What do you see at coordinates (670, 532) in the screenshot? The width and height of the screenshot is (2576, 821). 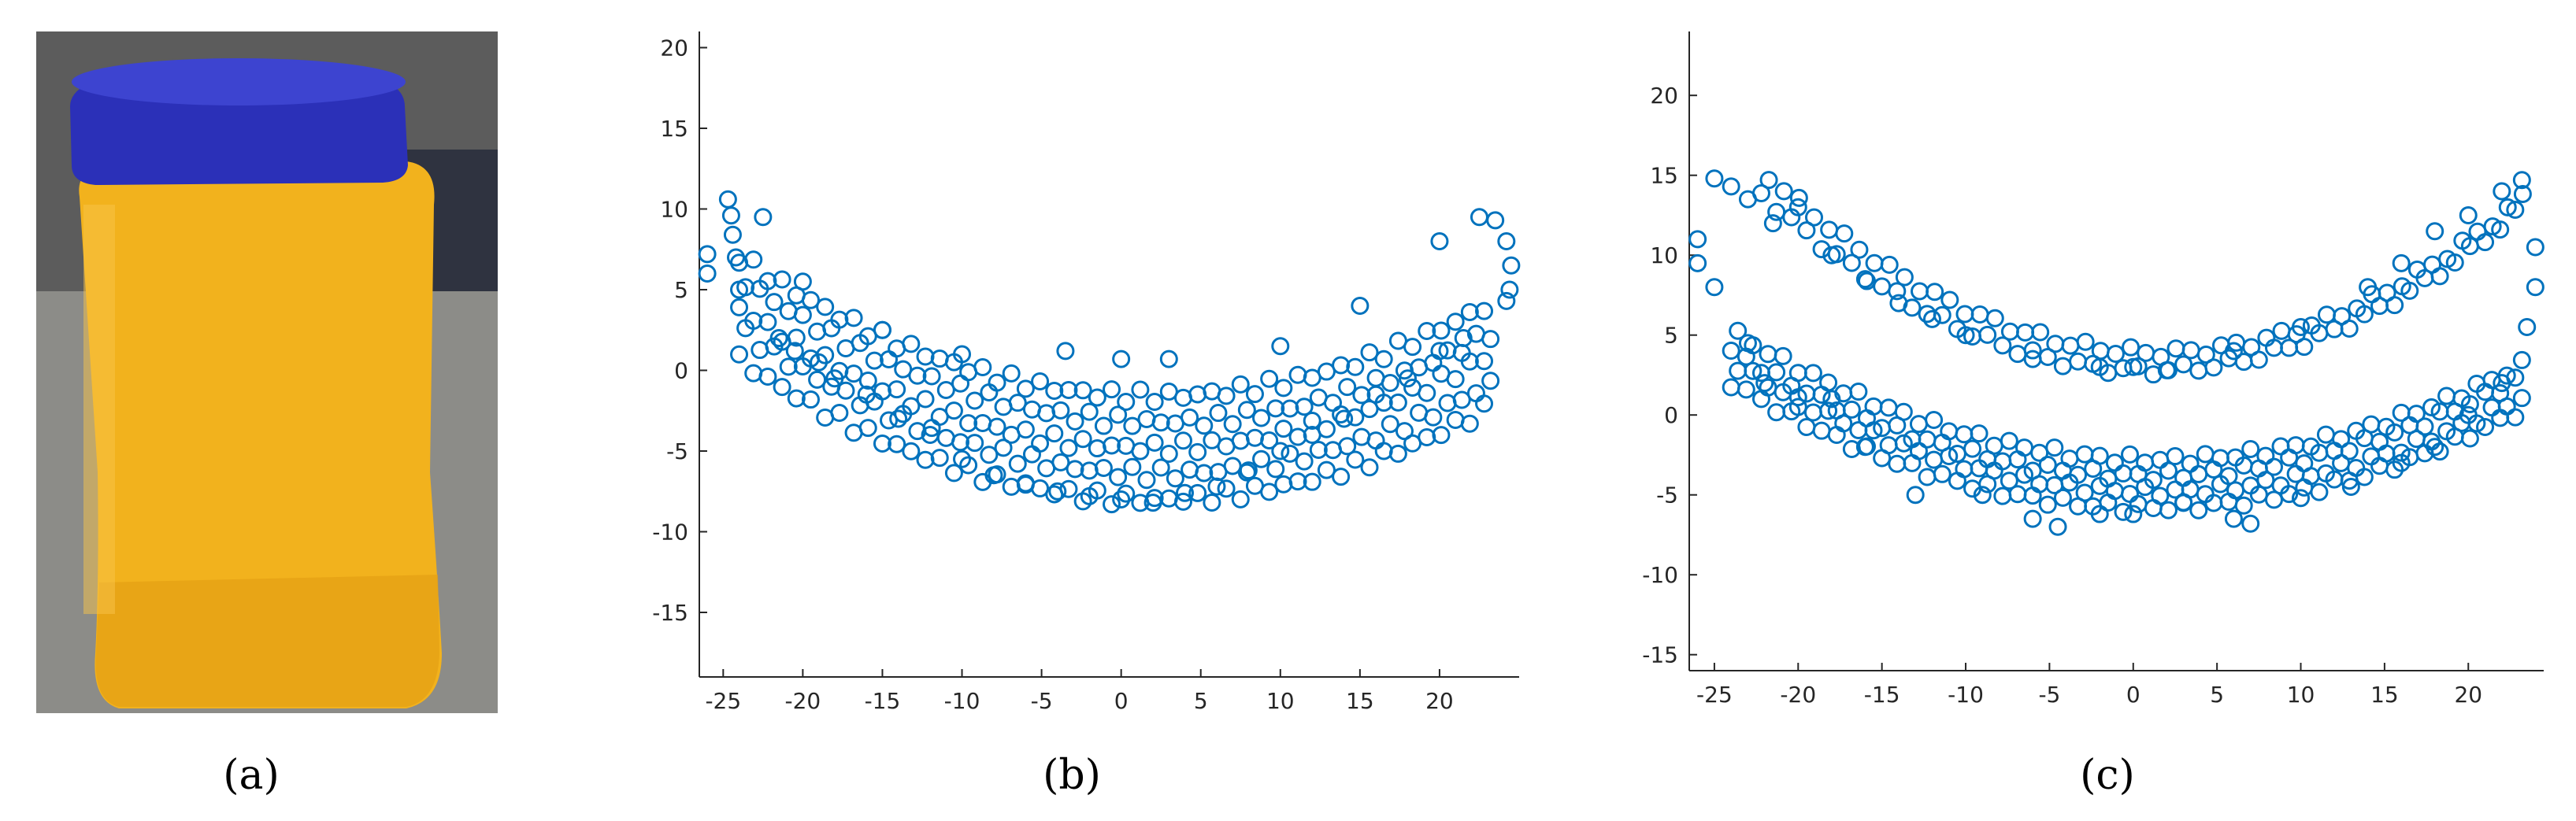 I see `y-tick-label-b: -10` at bounding box center [670, 532].